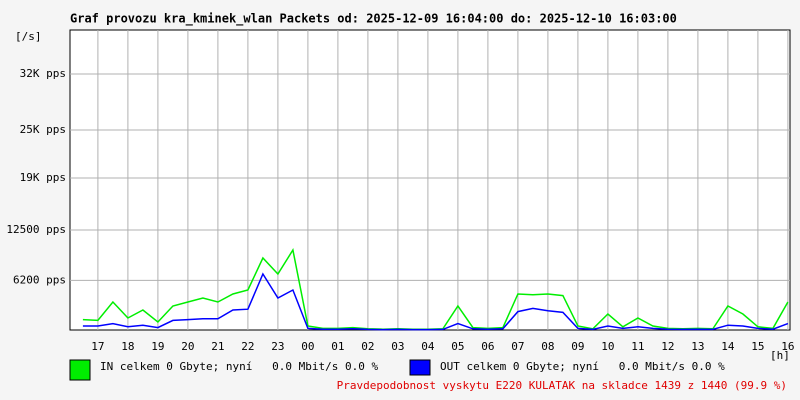 The image size is (800, 400). I want to click on y-tick-label: 19K pps, so click(43, 177).